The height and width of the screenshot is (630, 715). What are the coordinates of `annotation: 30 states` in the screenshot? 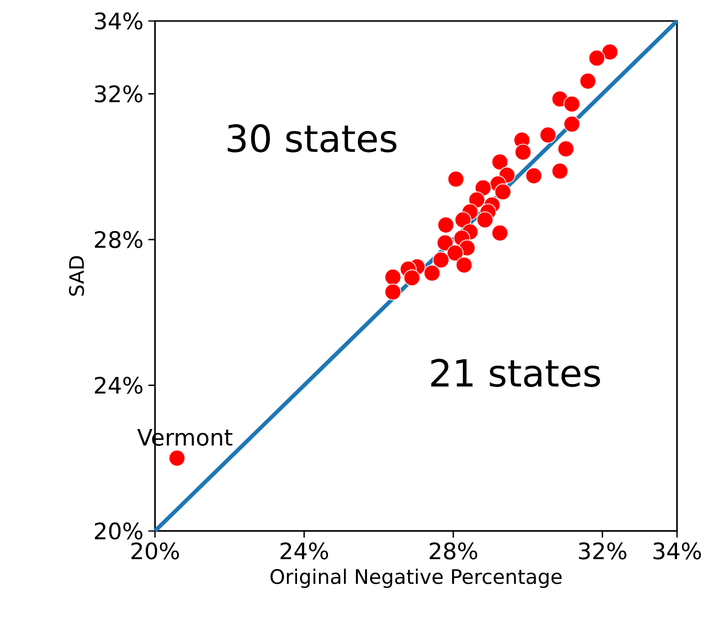 It's located at (312, 138).